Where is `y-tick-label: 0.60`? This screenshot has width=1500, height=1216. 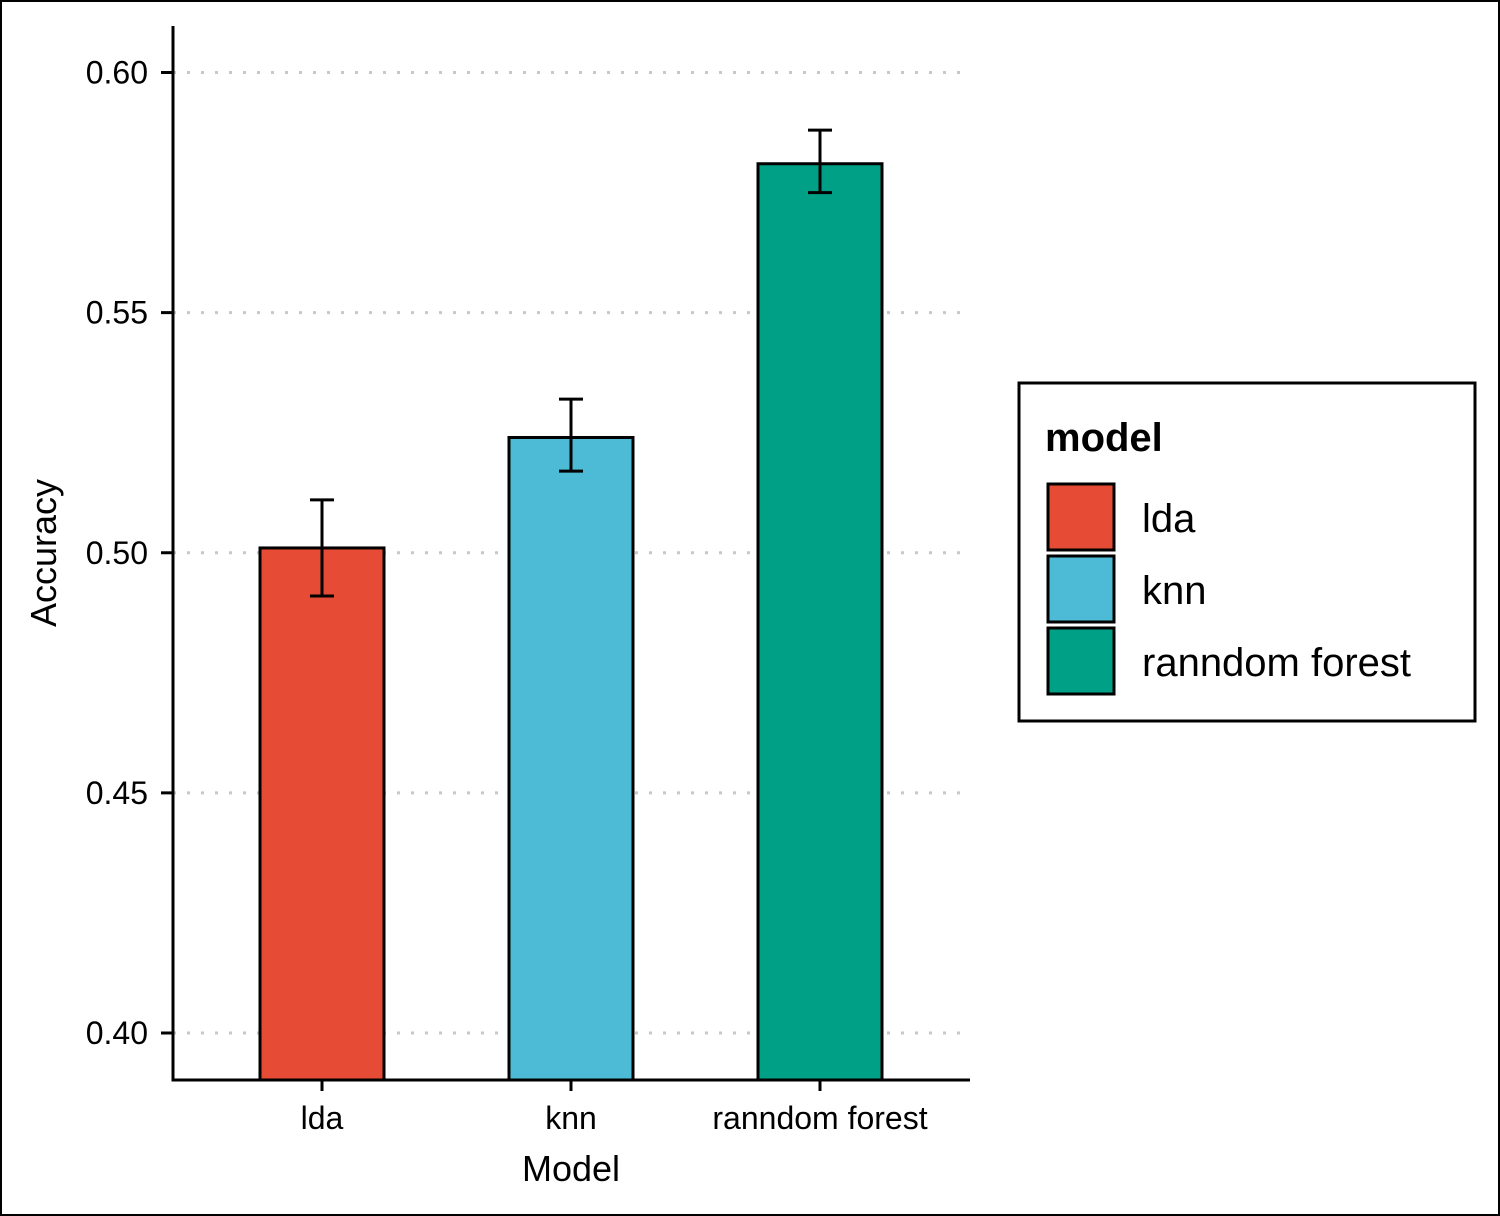 y-tick-label: 0.60 is located at coordinates (117, 73).